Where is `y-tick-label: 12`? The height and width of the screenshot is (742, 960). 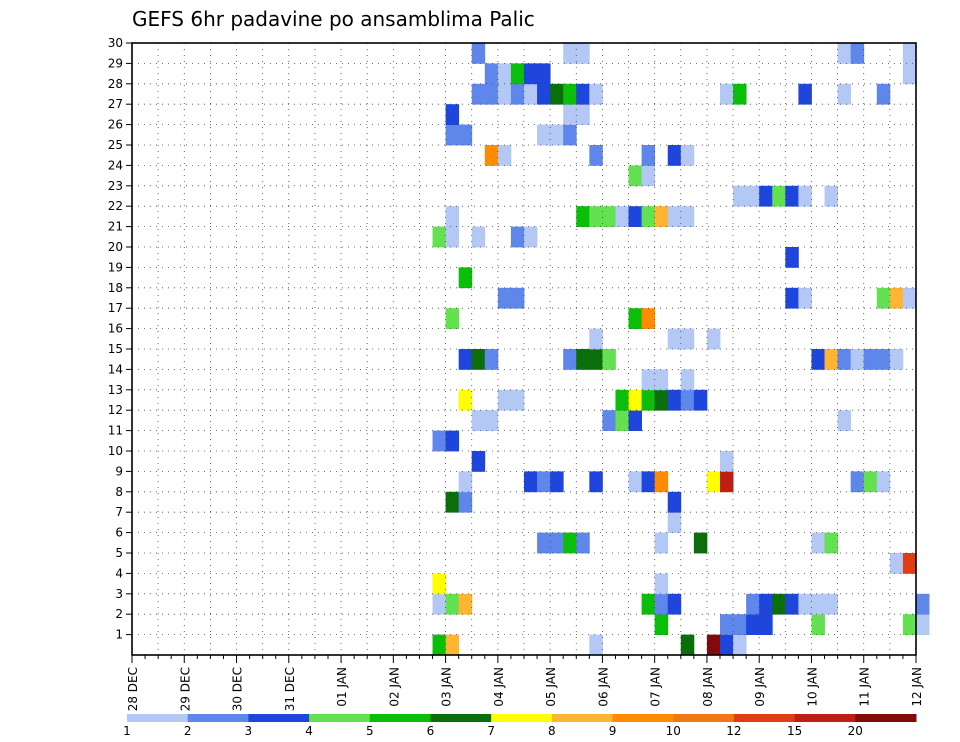
y-tick-label: 12 is located at coordinates (115, 410).